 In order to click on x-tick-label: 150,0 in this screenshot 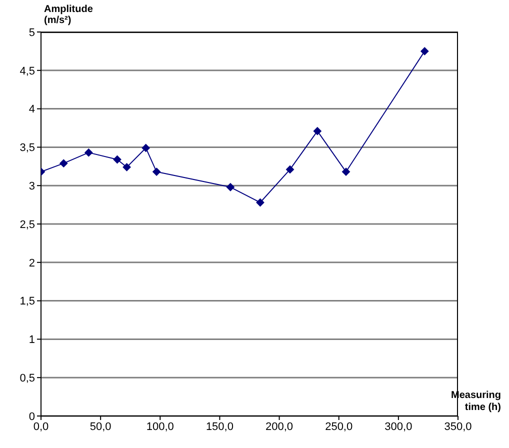, I will do `click(220, 426)`.